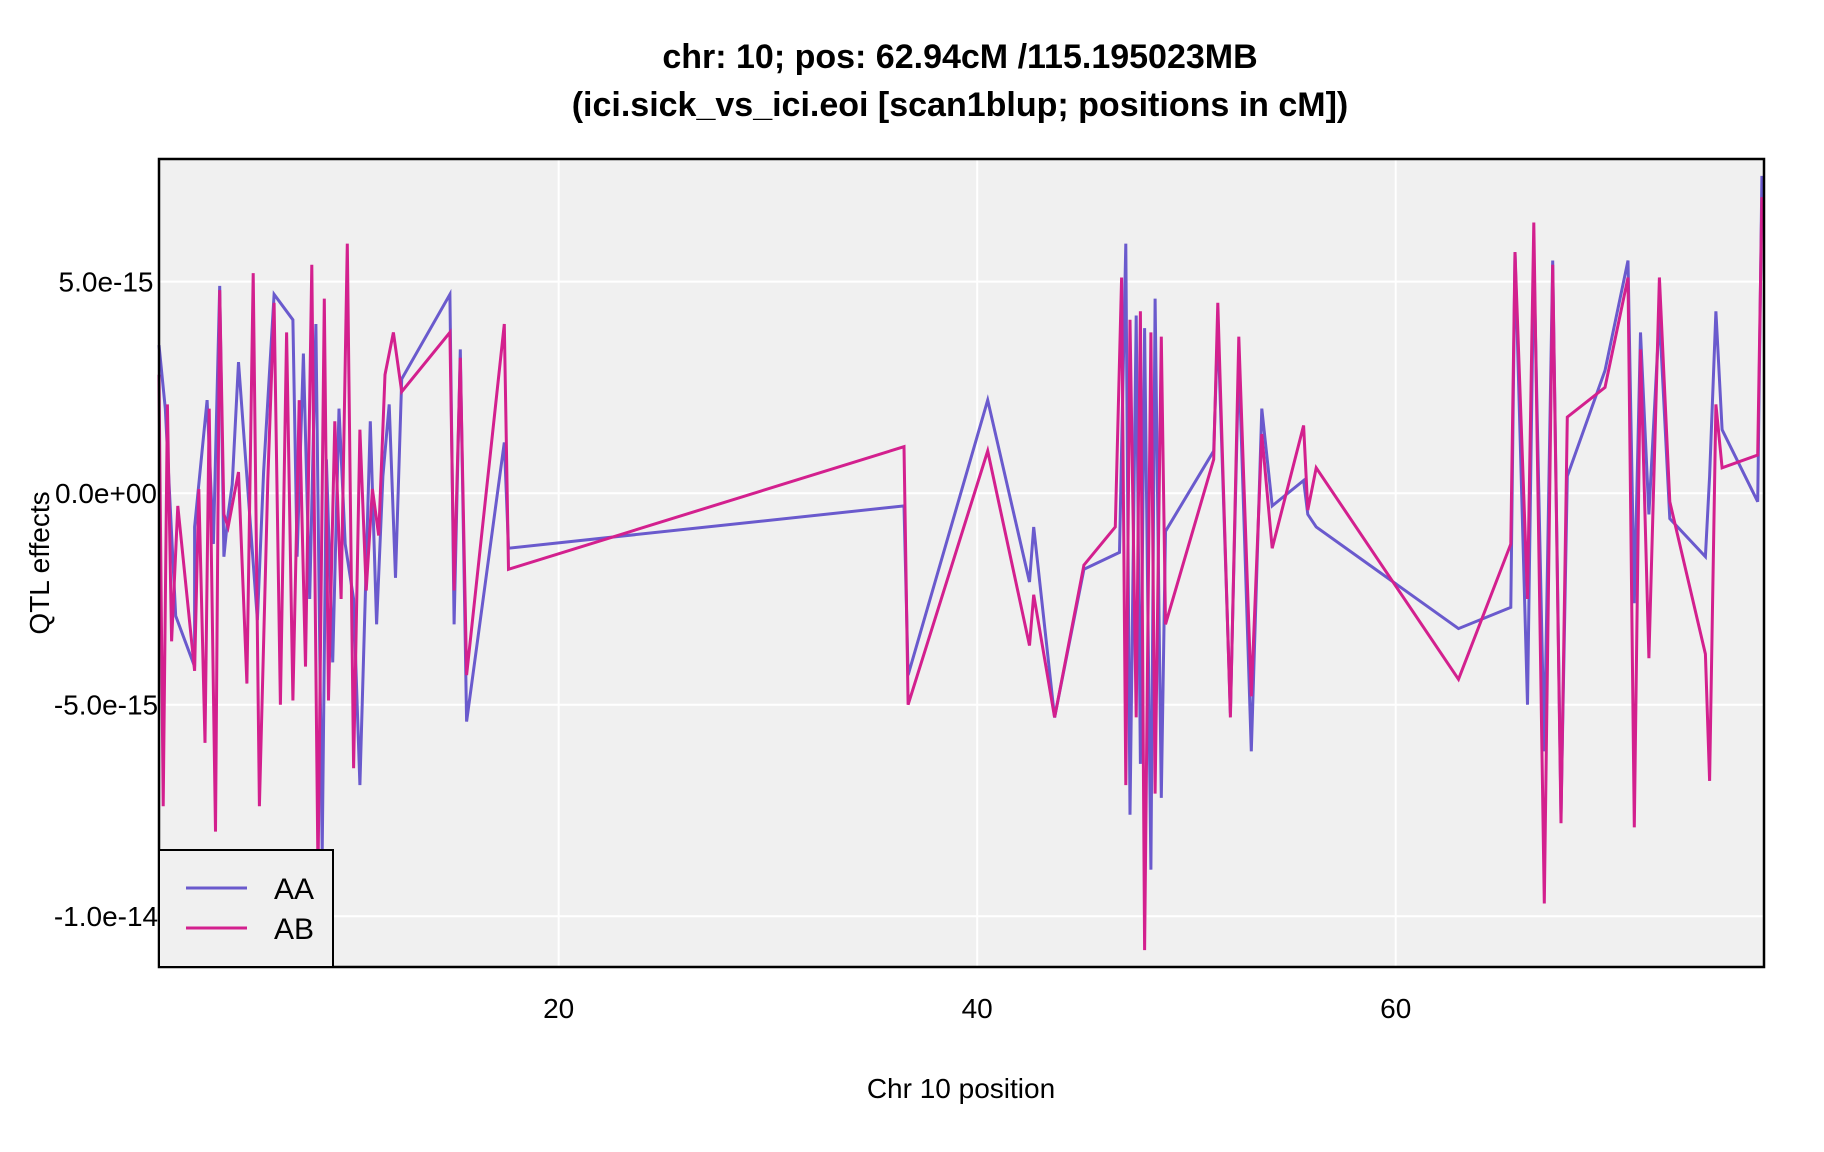 The height and width of the screenshot is (1152, 1824). What do you see at coordinates (106, 916) in the screenshot?
I see `y-tick-label: -1.0e-14` at bounding box center [106, 916].